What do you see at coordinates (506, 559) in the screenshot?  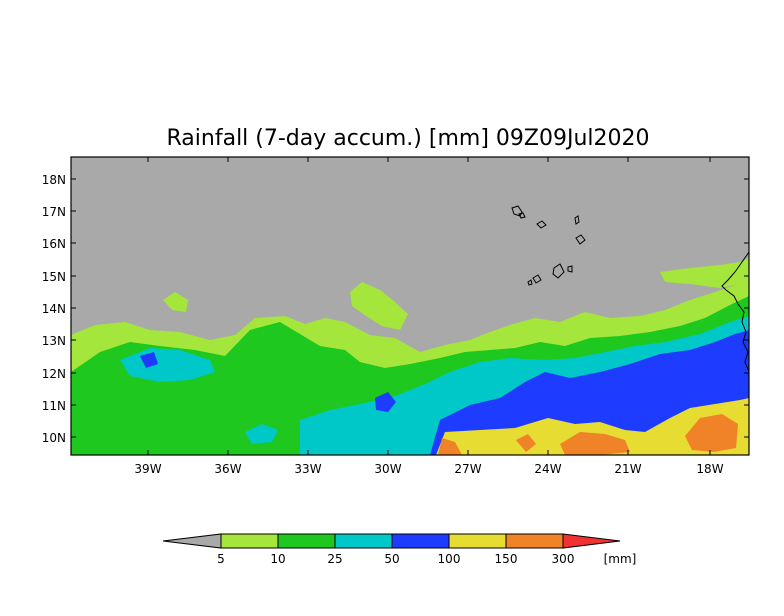 I see `colorbar-label-150: 150` at bounding box center [506, 559].